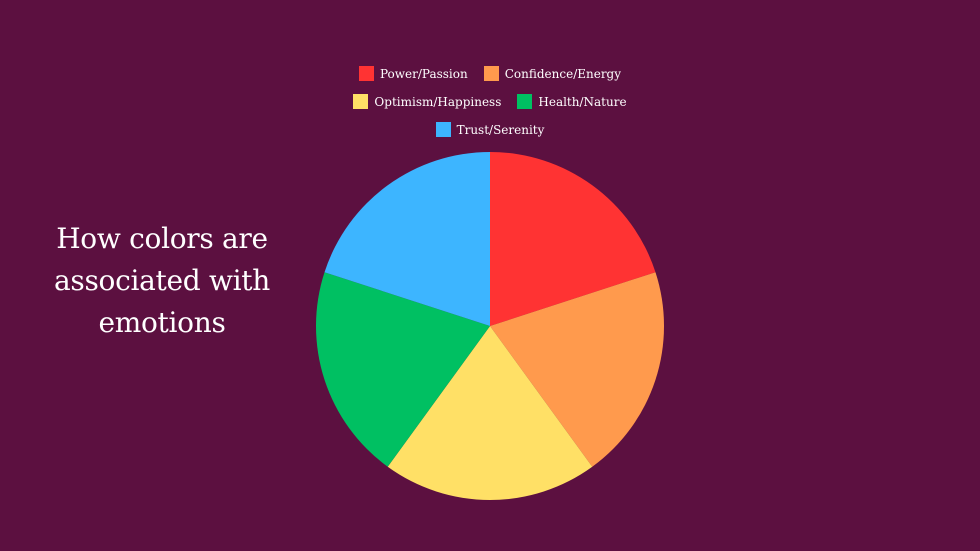 This screenshot has height=551, width=980. I want to click on legend-item-power-passion: Power/Passion, so click(413, 73).